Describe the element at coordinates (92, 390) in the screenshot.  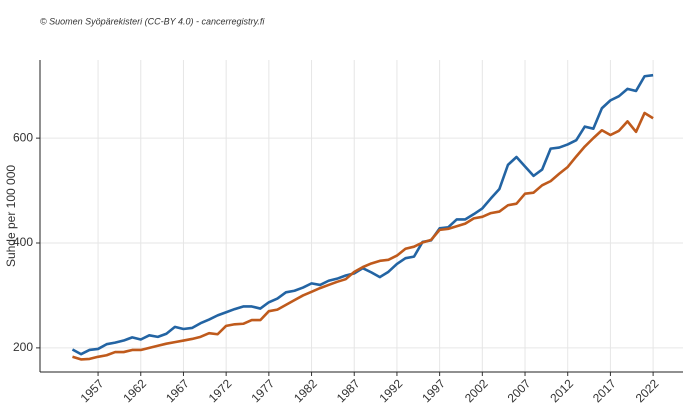
I see `x-tick-label: 1957` at that location.